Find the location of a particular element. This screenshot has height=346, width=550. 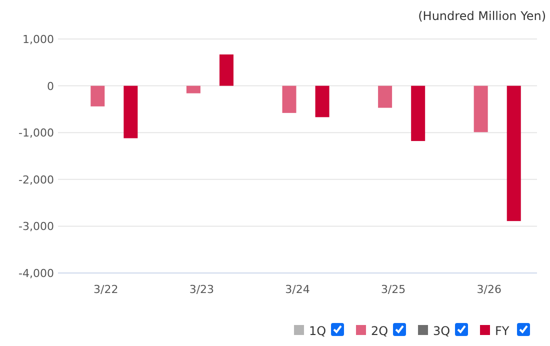

legend-label: 3Q is located at coordinates (441, 331).